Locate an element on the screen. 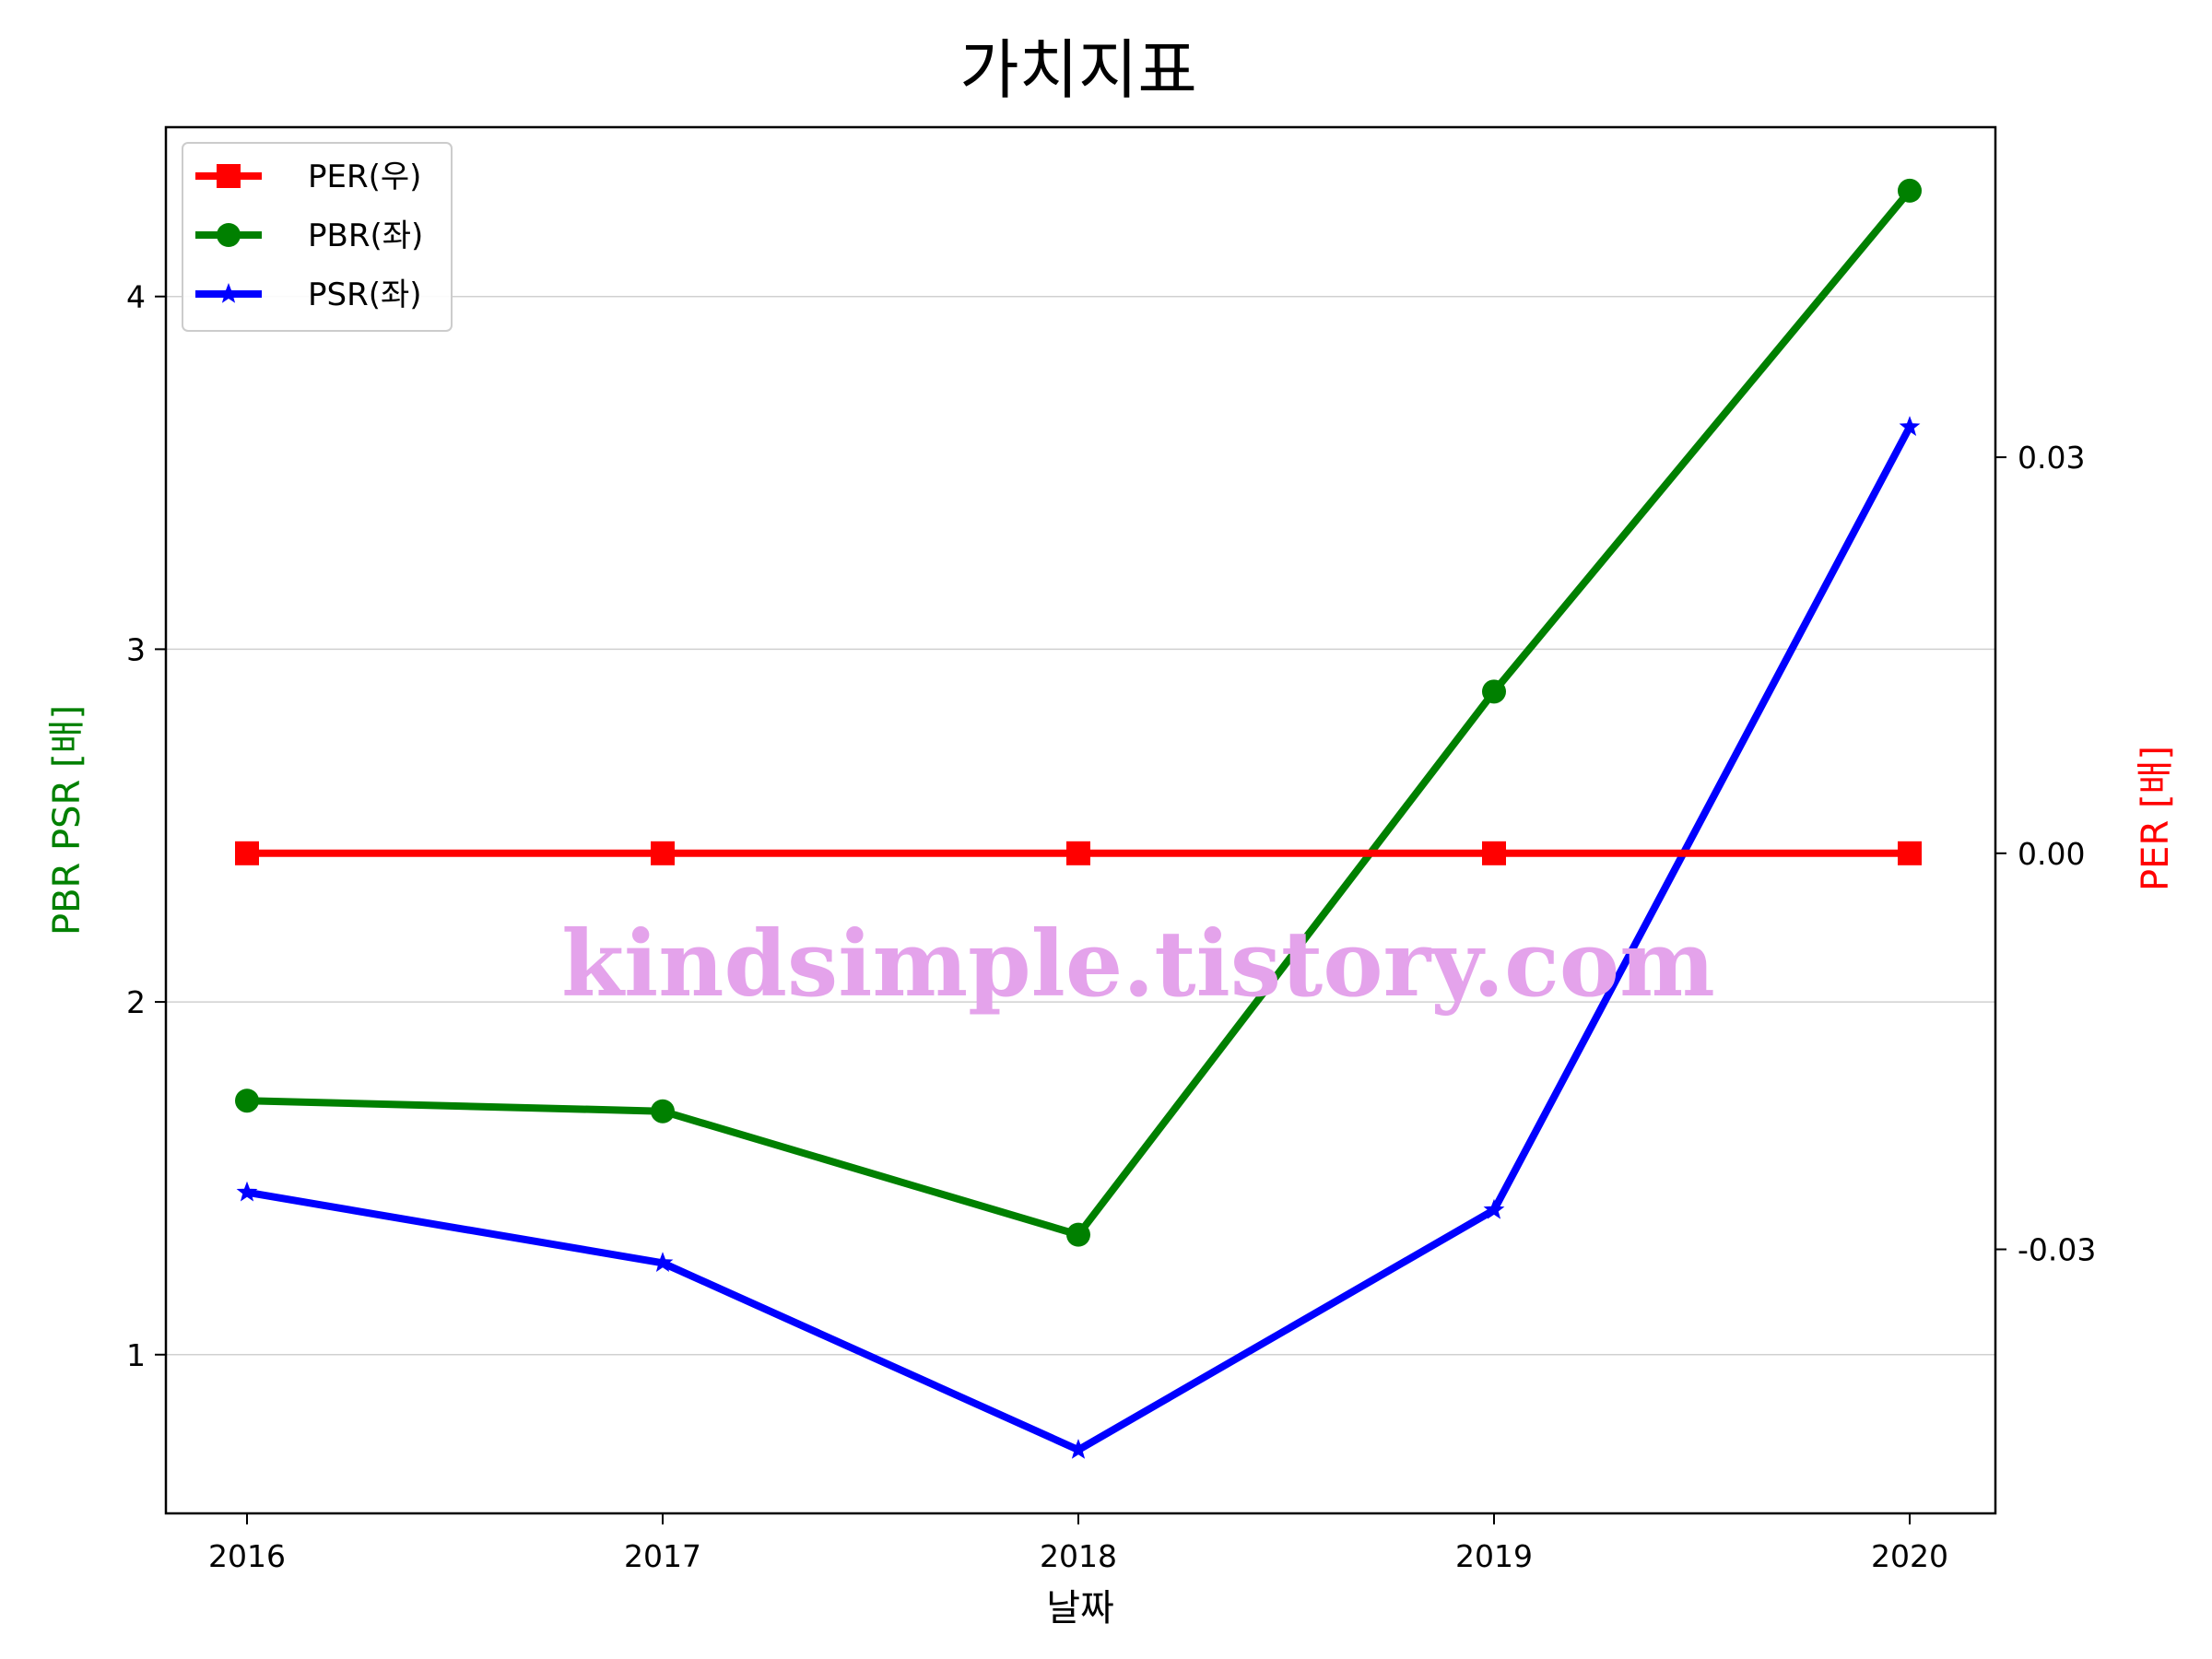 The height and width of the screenshot is (1659, 2212). x-tick-label: 2017 is located at coordinates (662, 1556).